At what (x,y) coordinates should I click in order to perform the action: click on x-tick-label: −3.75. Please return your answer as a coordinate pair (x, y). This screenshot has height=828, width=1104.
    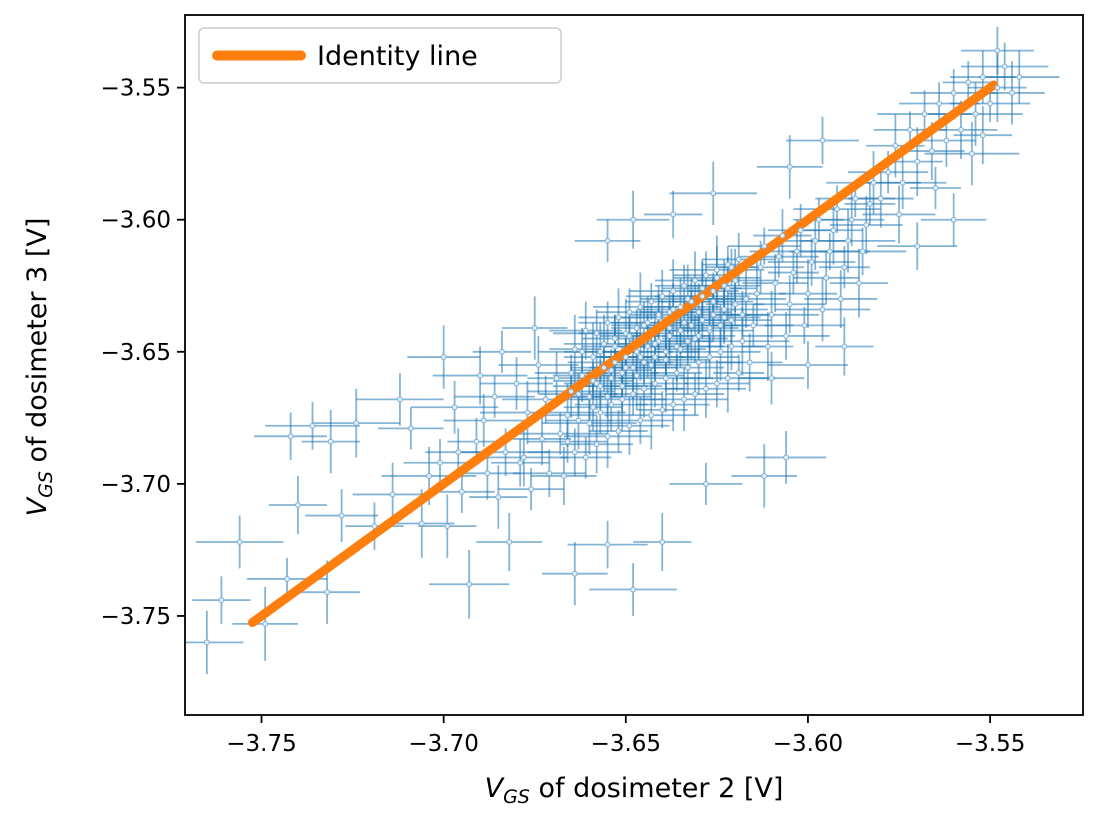
    Looking at the image, I should click on (261, 744).